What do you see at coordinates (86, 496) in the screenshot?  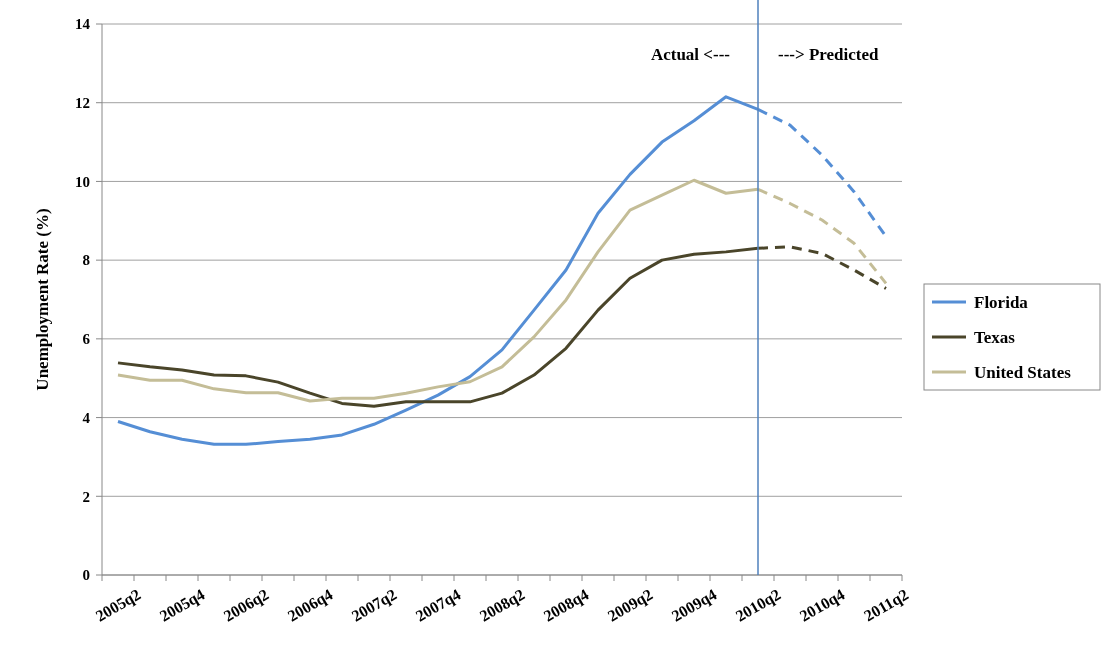 I see `y-tick-label: 2` at bounding box center [86, 496].